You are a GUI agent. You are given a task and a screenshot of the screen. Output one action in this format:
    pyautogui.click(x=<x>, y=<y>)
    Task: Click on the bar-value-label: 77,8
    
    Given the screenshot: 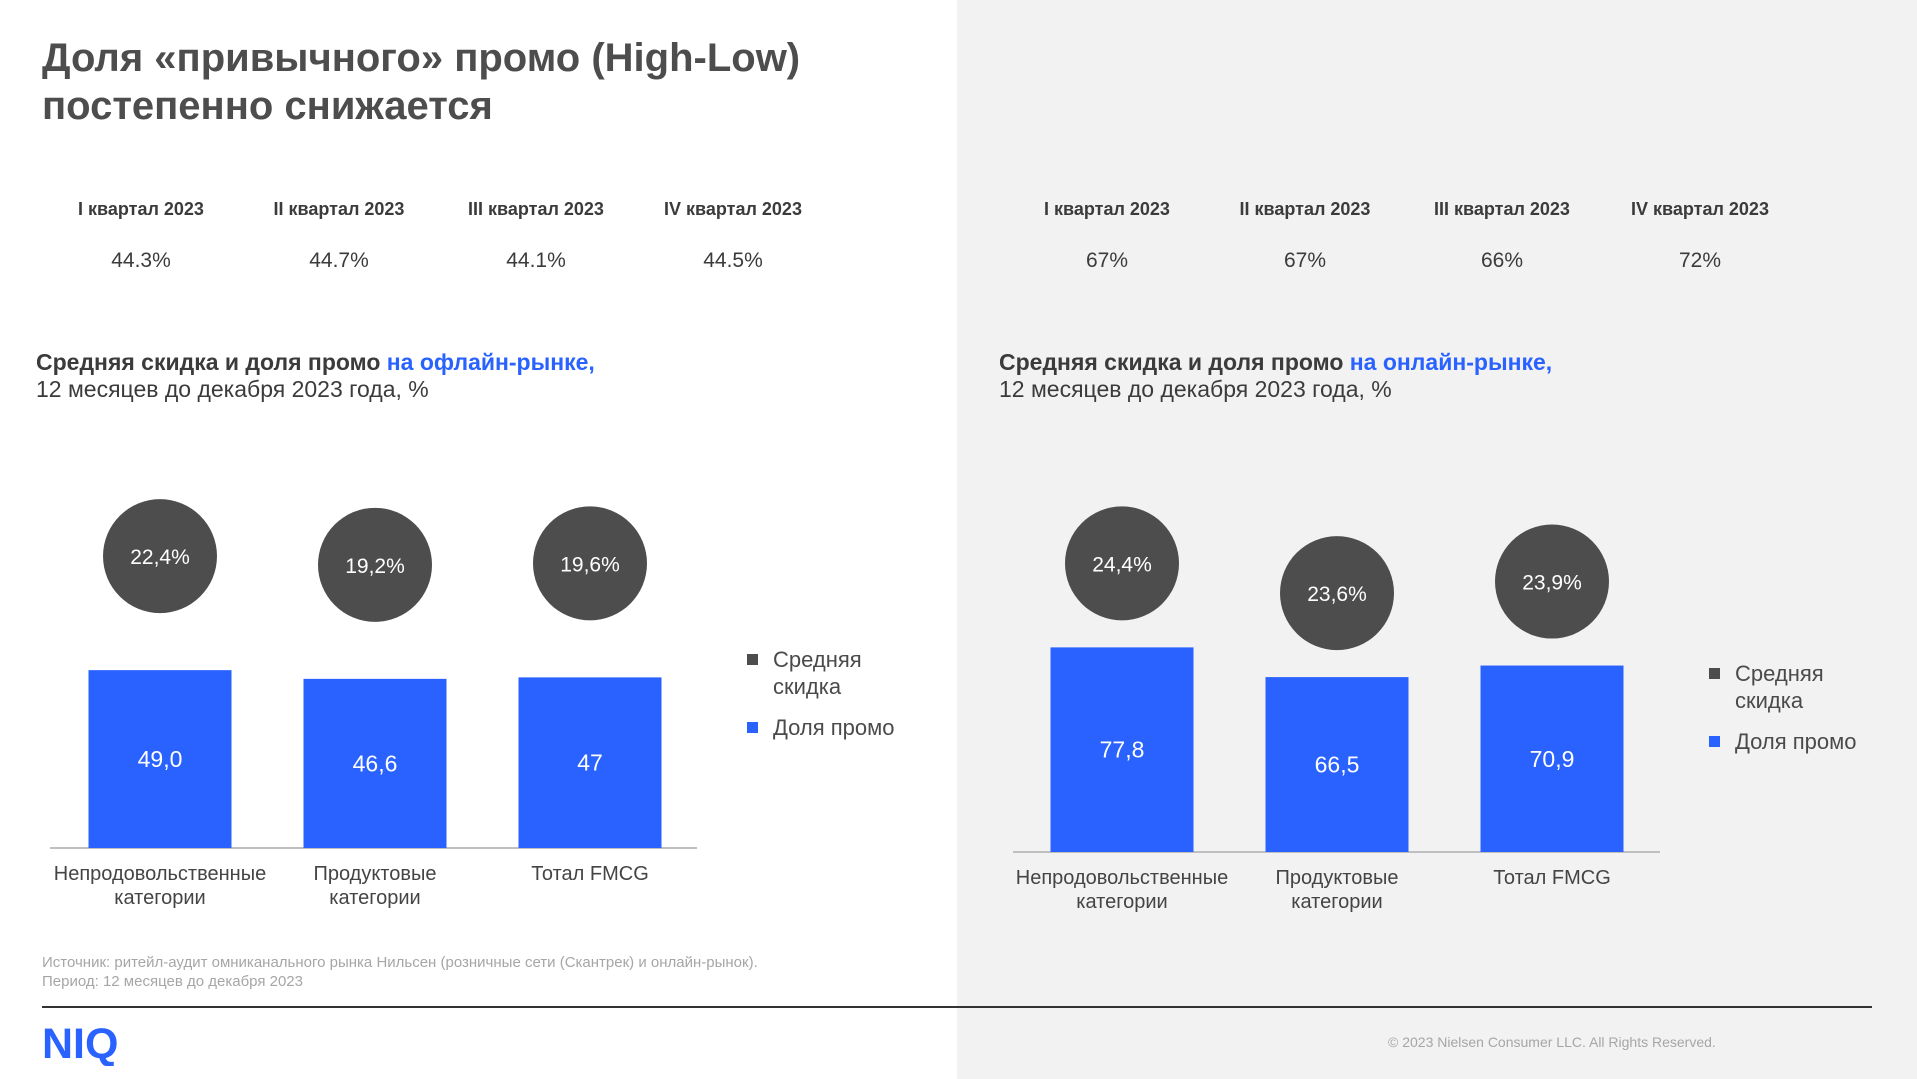 What is the action you would take?
    pyautogui.click(x=1122, y=750)
    